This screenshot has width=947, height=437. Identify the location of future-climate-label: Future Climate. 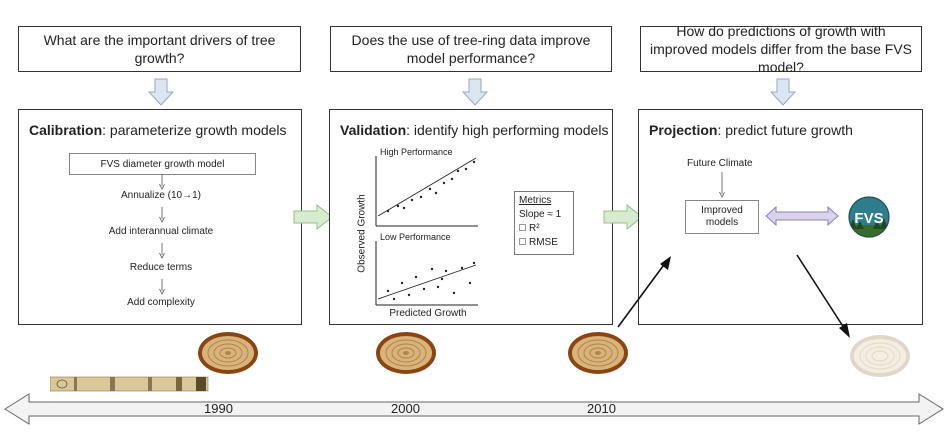
(720, 163).